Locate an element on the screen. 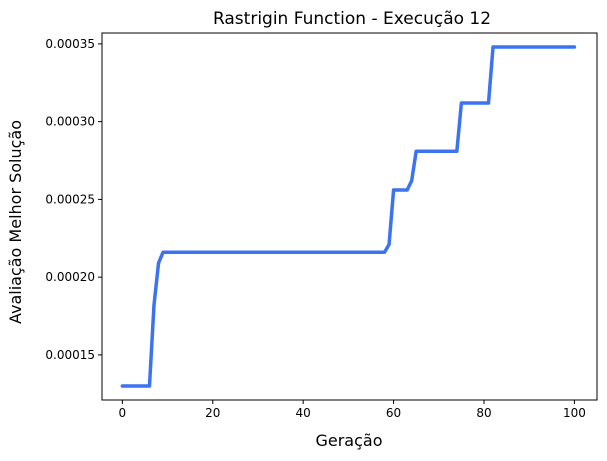  y-tick-label: 0.00035 is located at coordinates (70, 44).